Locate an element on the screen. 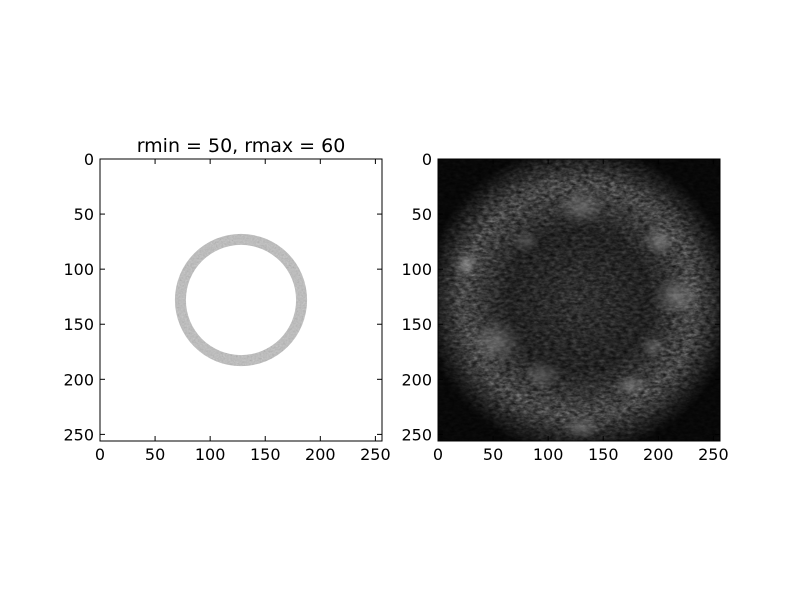 The image size is (800, 600). left-title: rmin = 50, rmax = 60 is located at coordinates (241, 146).